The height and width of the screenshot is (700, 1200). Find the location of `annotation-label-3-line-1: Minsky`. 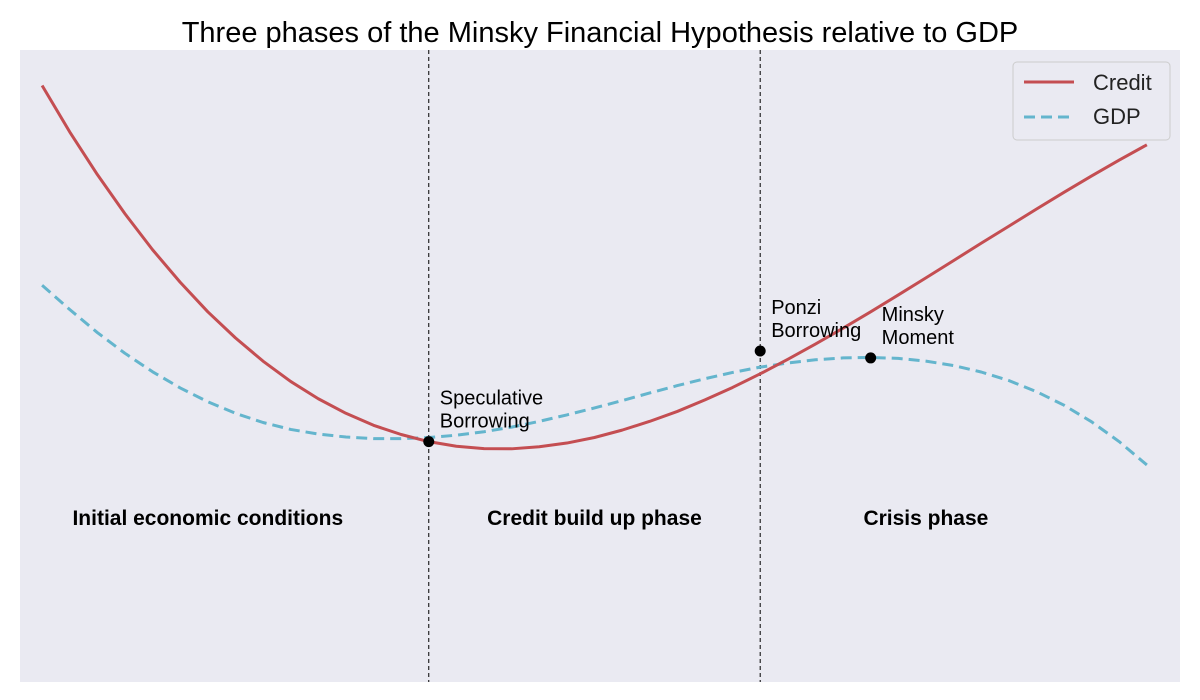

annotation-label-3-line-1: Minsky is located at coordinates (913, 315).